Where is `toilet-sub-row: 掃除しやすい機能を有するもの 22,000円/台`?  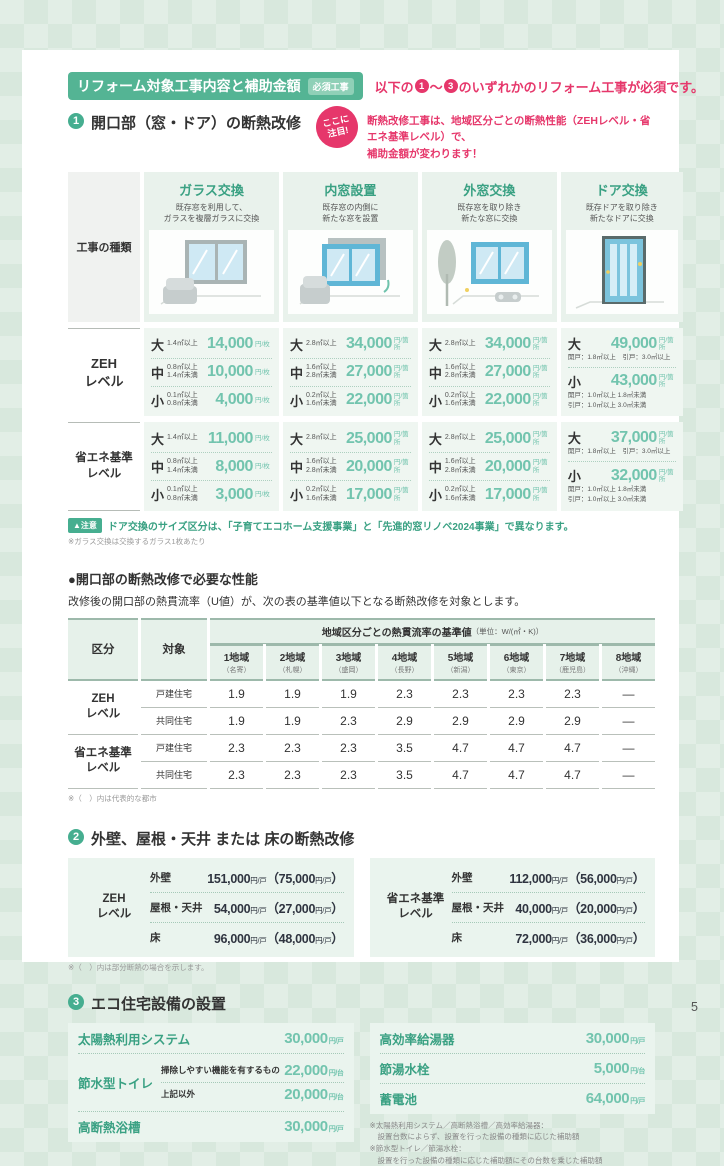
toilet-sub-row: 掃除しやすい機能を有するもの 22,000円/台 is located at coordinates (252, 1071).